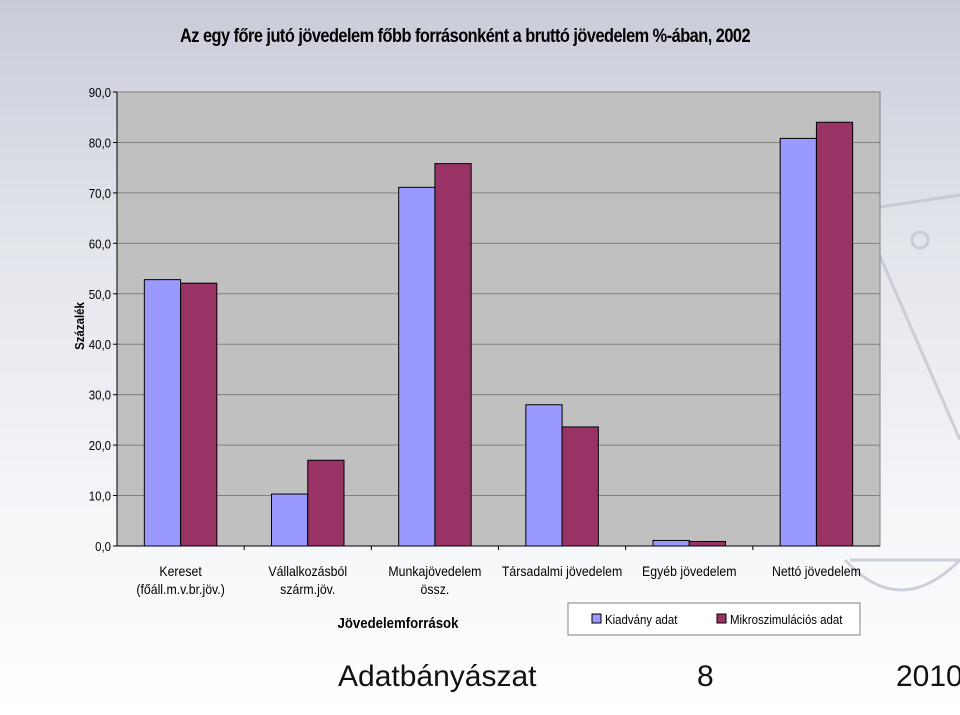 The image size is (960, 715). I want to click on x-tick-label: szárm.jöv., so click(307, 589).